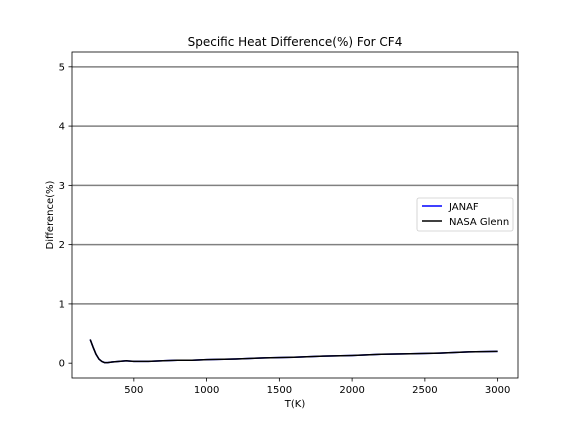  Describe the element at coordinates (351, 390) in the screenshot. I see `x-tick-label-2000: 2000` at that location.